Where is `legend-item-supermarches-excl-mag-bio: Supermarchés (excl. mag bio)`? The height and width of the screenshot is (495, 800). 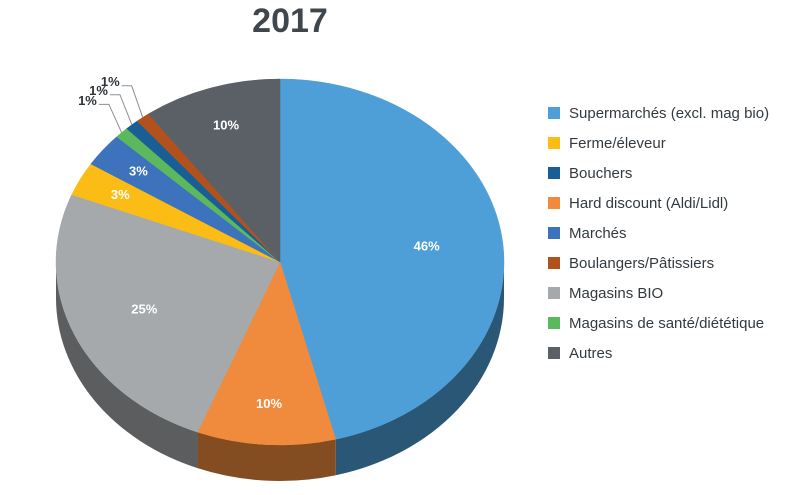 legend-item-supermarches-excl-mag-bio: Supermarchés (excl. mag bio) is located at coordinates (673, 113).